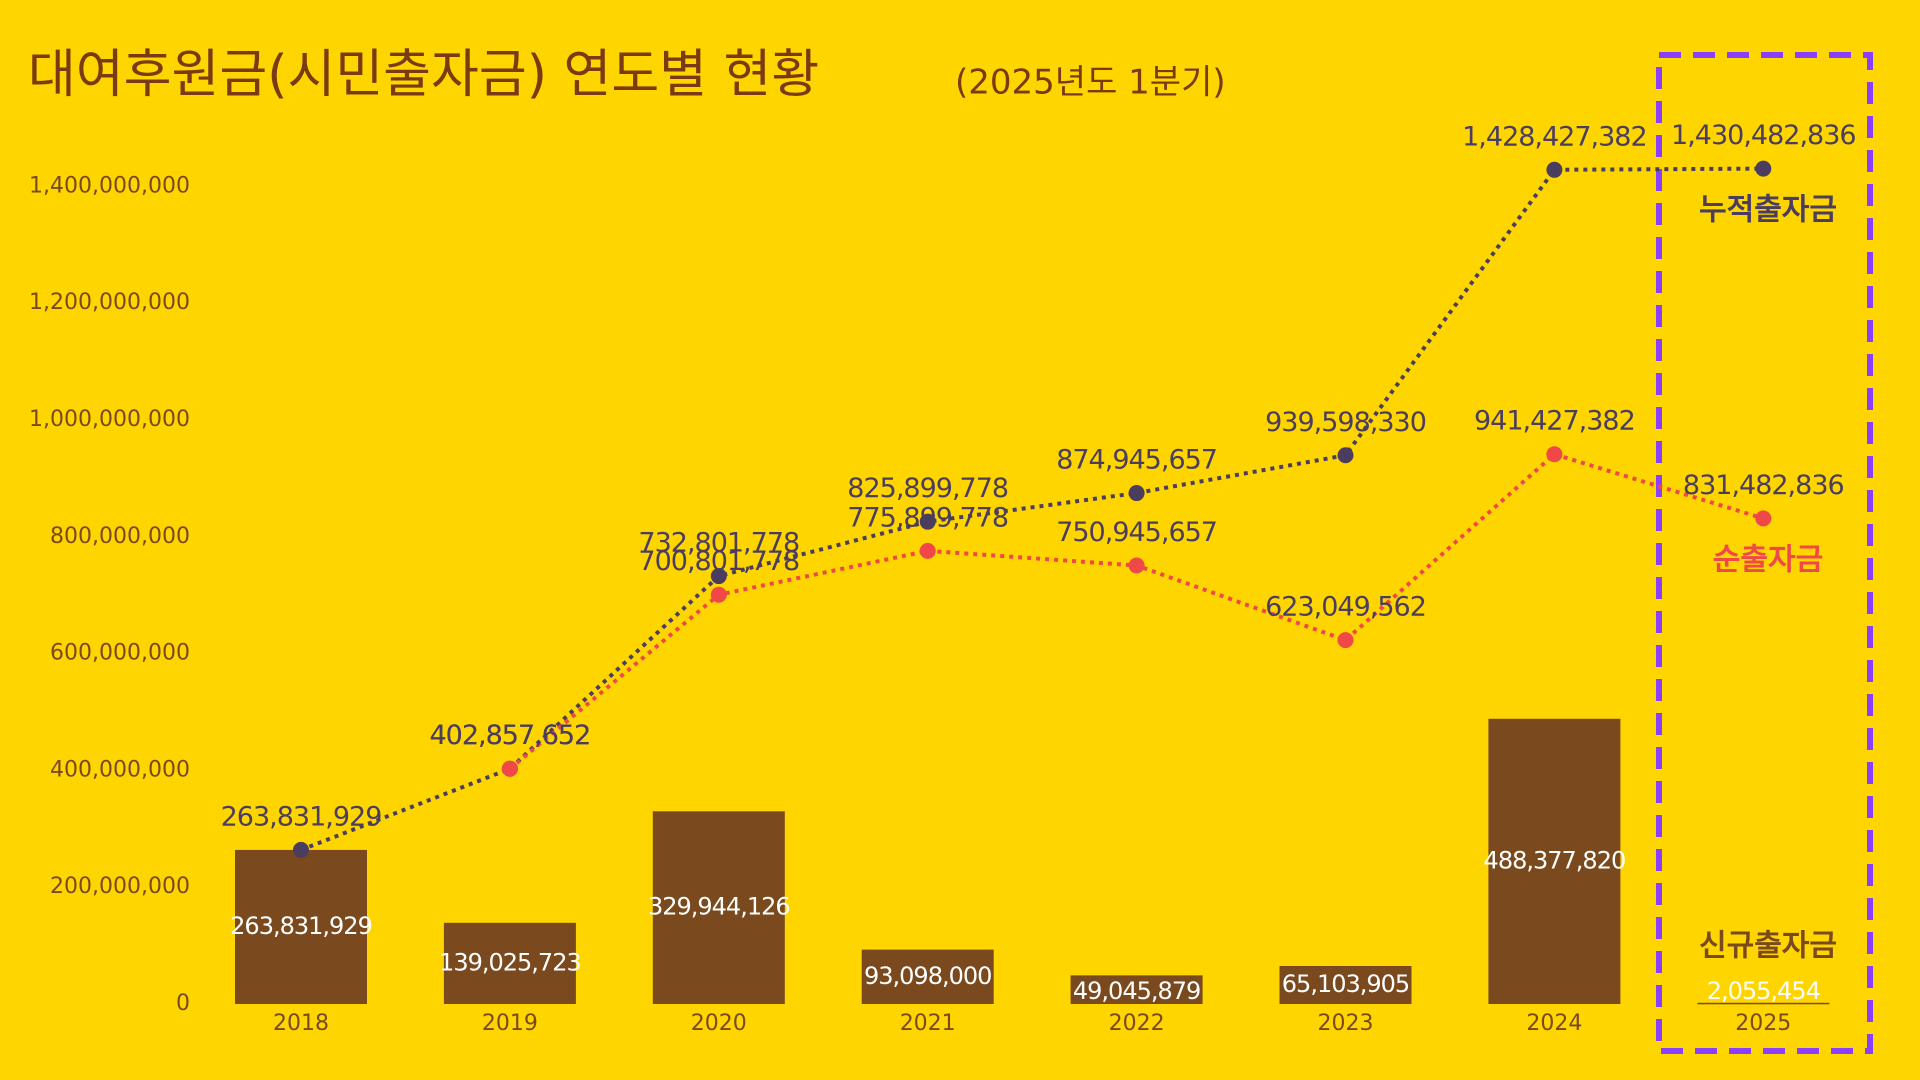 The height and width of the screenshot is (1080, 1920). I want to click on bar-value-label: 263,831,929, so click(301, 926).